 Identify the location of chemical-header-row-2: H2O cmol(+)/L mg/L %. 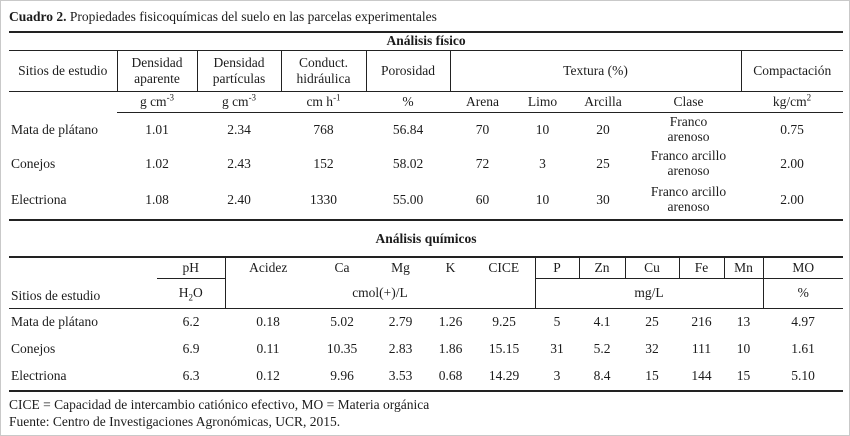
(426, 293).